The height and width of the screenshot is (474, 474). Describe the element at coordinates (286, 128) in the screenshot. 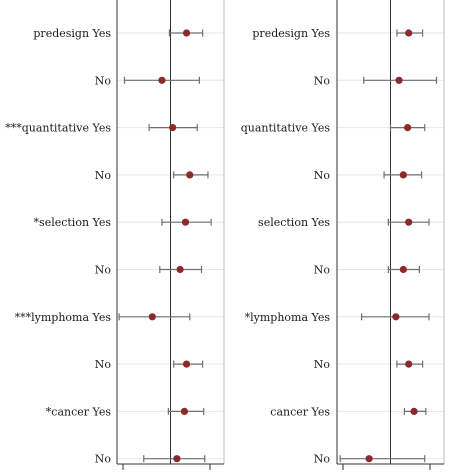

I see `row-label: quantitative Yes` at that location.